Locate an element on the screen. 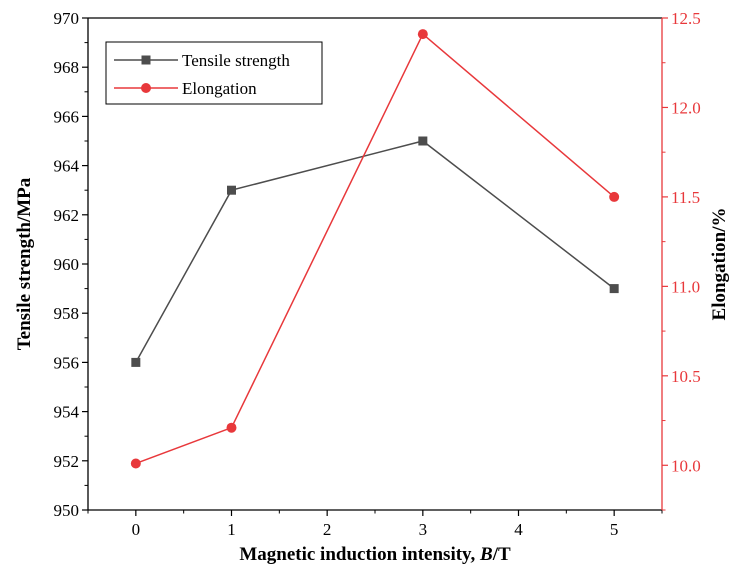 The image size is (740, 572). left-y-tick-label: 964 is located at coordinates (67, 166).